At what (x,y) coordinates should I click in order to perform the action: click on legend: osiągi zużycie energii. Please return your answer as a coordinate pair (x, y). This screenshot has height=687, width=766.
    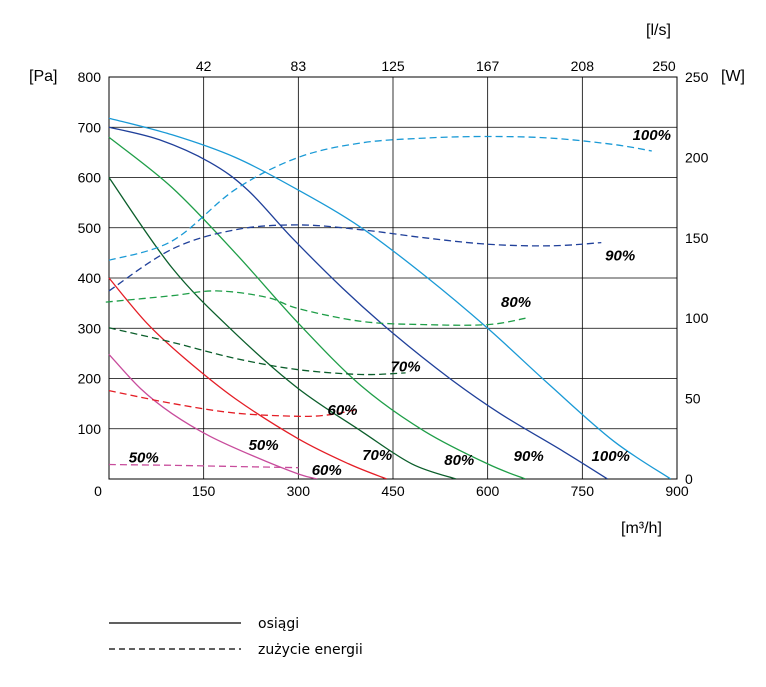
    Looking at the image, I should click on (236, 637).